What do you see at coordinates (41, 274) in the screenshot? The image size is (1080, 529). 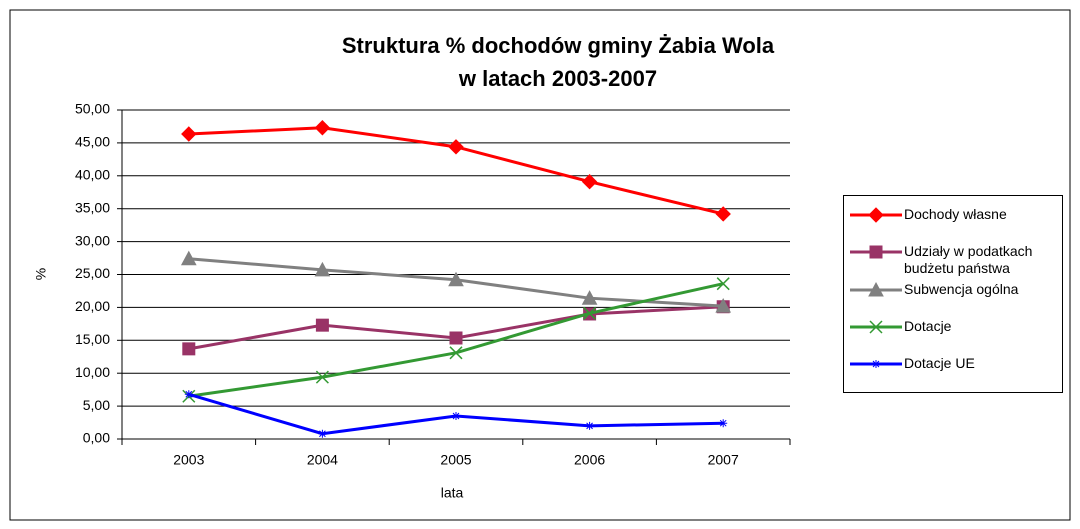 I see `y-axis-label: %` at bounding box center [41, 274].